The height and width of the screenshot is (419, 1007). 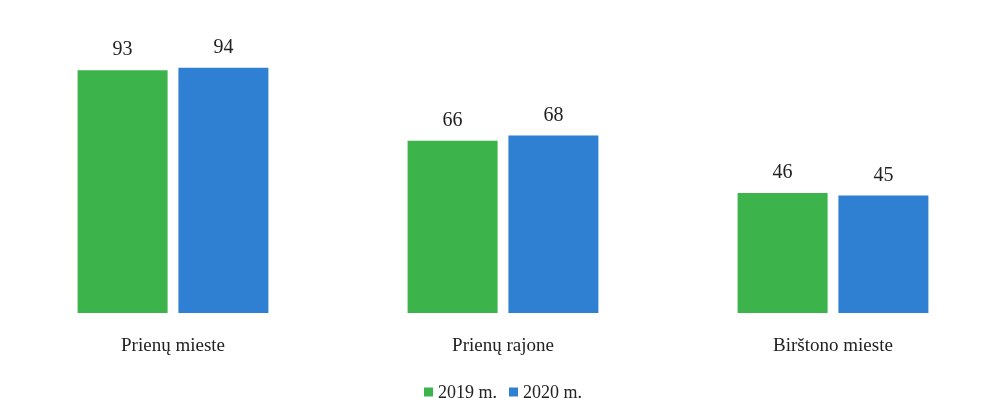 I want to click on legend-label: 2019 m., so click(x=468, y=392).